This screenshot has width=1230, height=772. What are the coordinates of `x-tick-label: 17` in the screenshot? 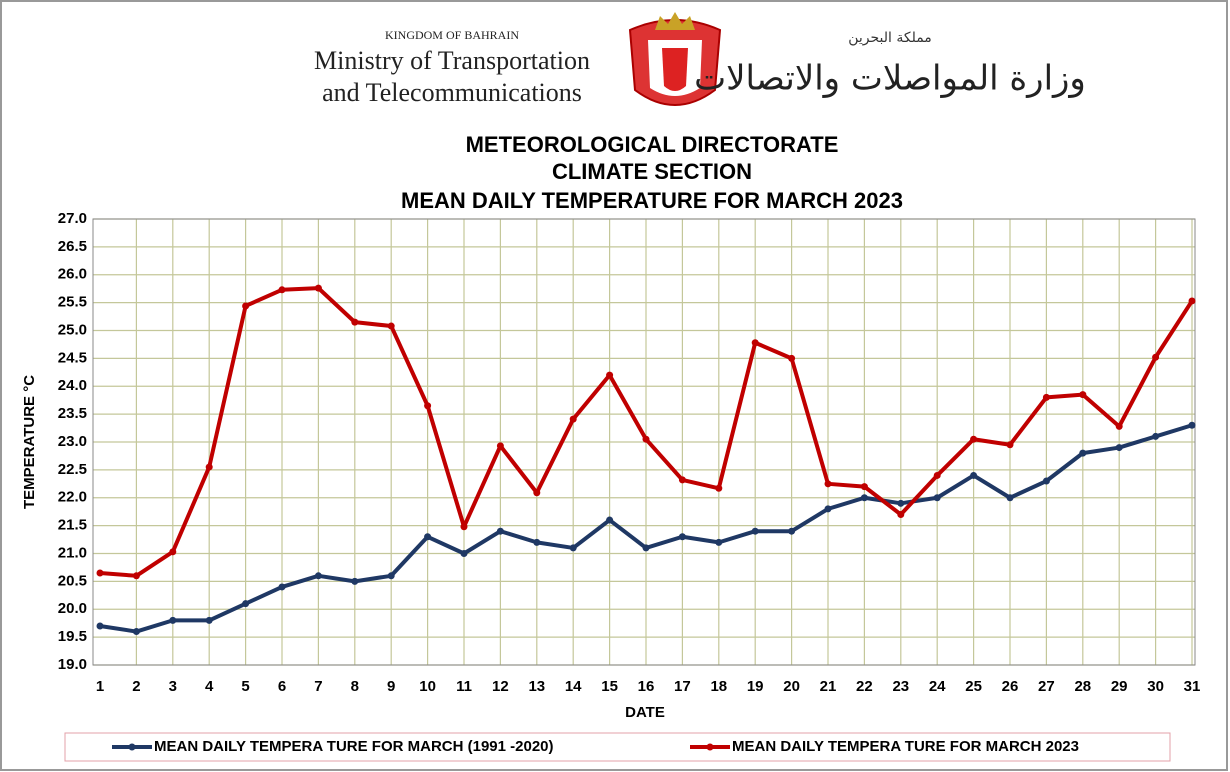 It's located at (682, 686).